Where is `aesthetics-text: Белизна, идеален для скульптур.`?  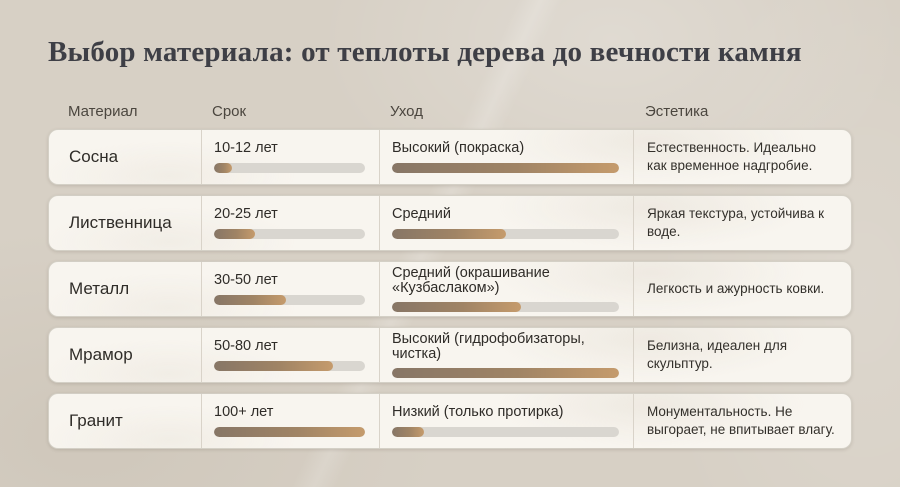 aesthetics-text: Белизна, идеален для скульптур. is located at coordinates (717, 354).